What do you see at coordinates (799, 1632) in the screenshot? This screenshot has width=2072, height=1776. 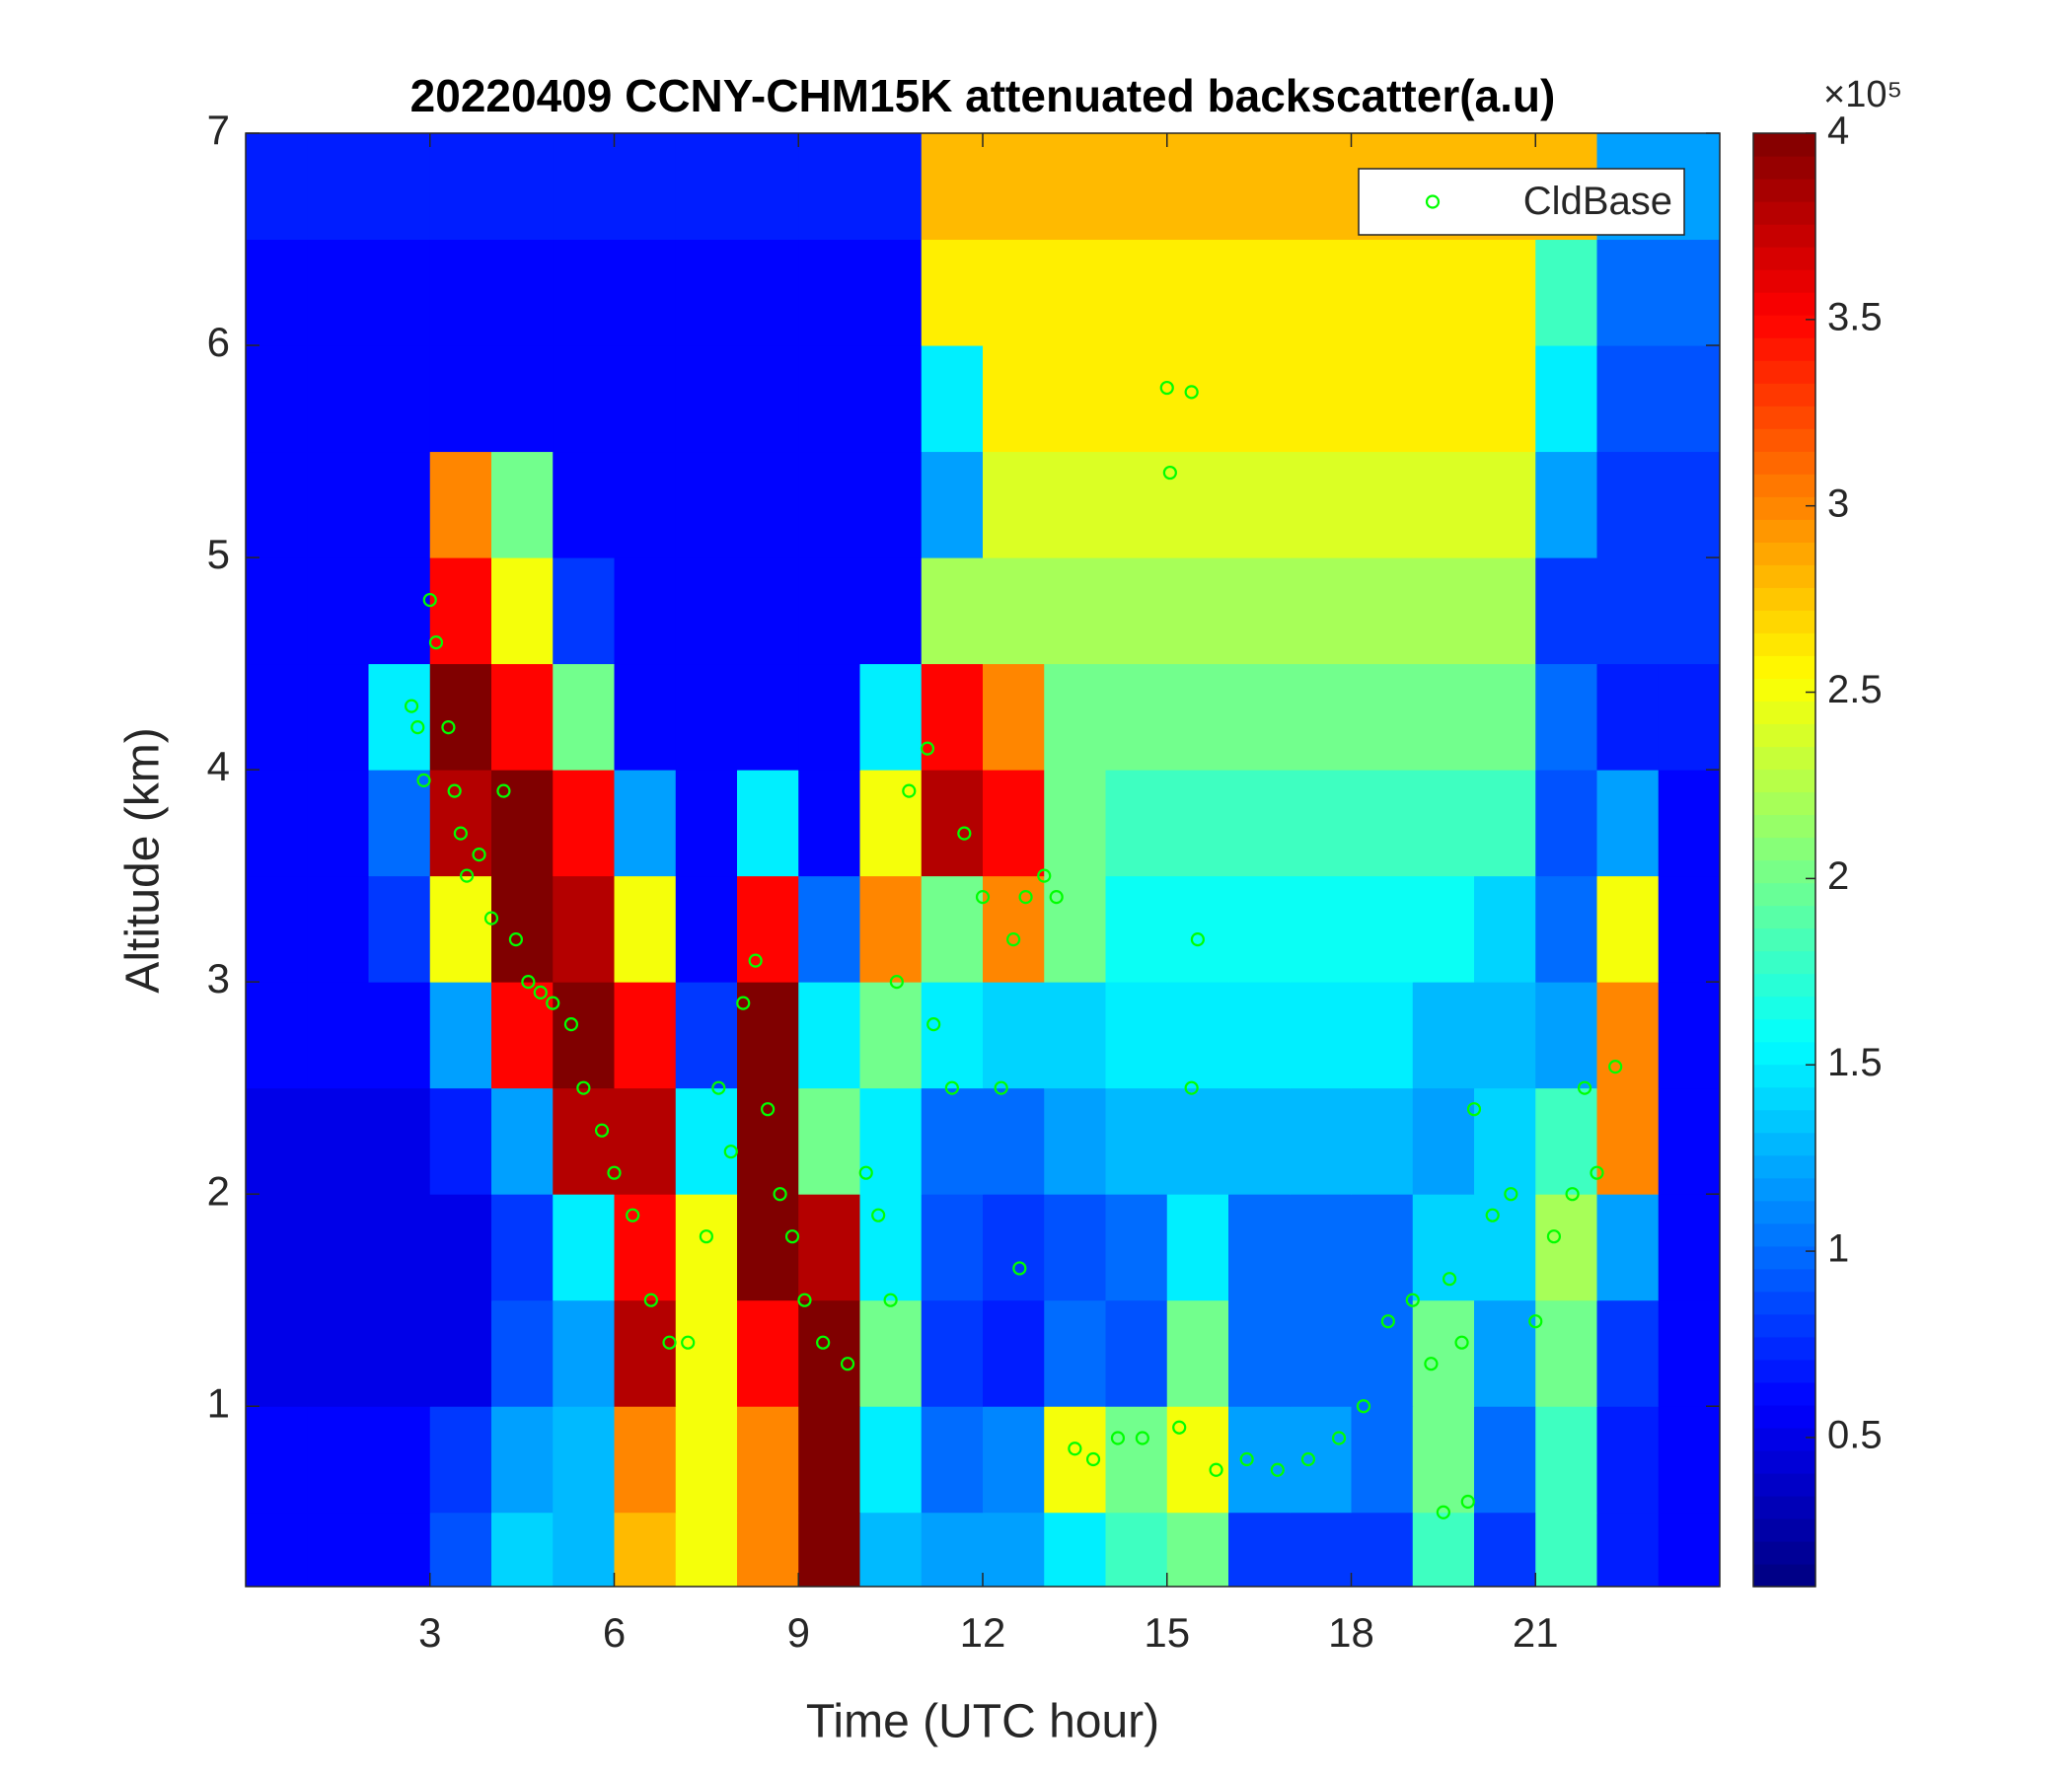 I see `x-tick-label: 9` at bounding box center [799, 1632].